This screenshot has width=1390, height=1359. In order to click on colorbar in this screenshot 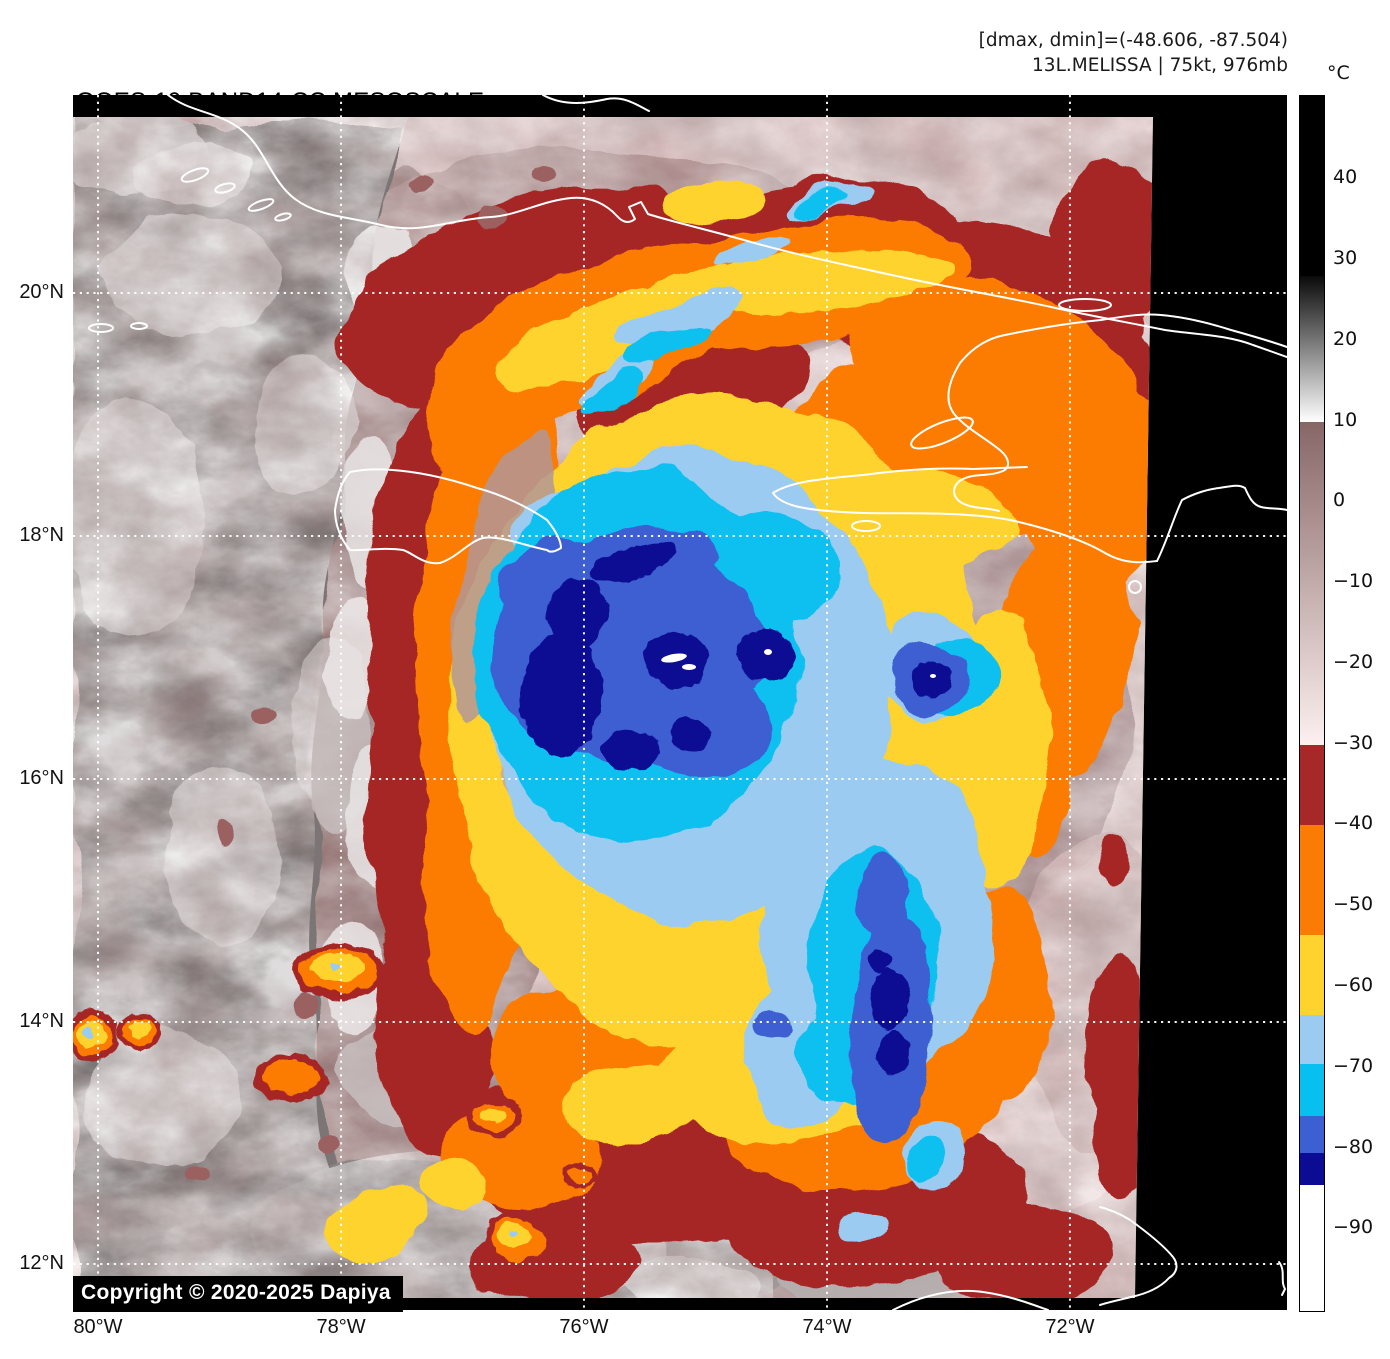, I will do `click(1312, 703)`.